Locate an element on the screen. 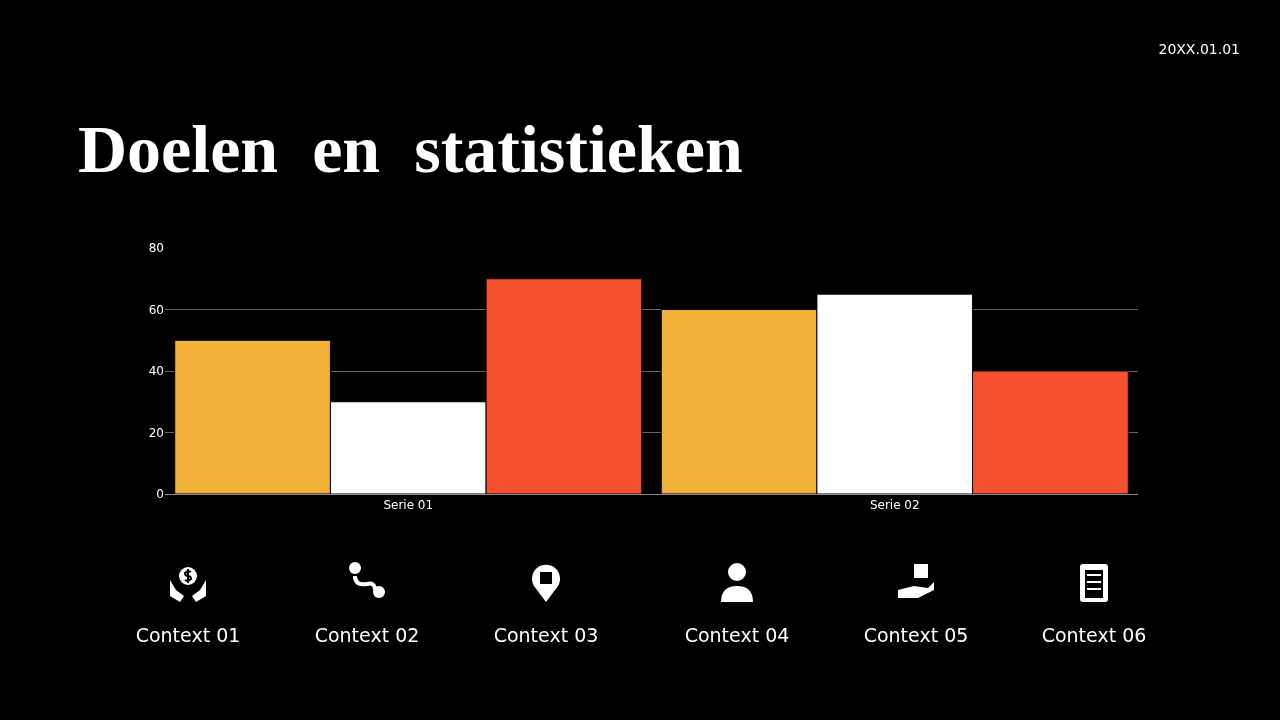 This screenshot has width=1280, height=720. text: Context 02 is located at coordinates (367, 635).